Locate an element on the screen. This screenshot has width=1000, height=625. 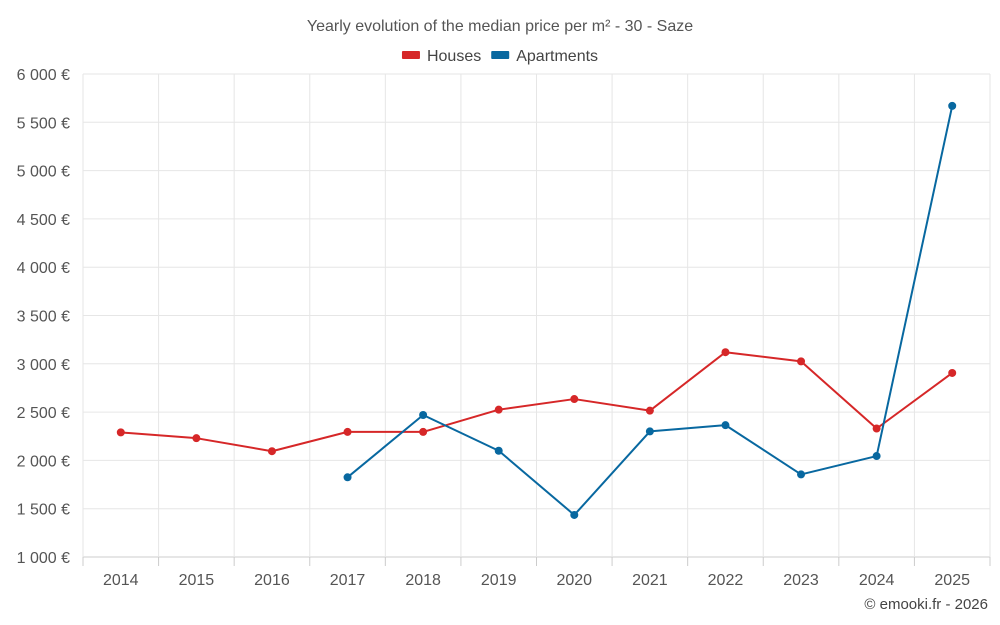
y-tick-label: 3 500 € is located at coordinates (43, 317).